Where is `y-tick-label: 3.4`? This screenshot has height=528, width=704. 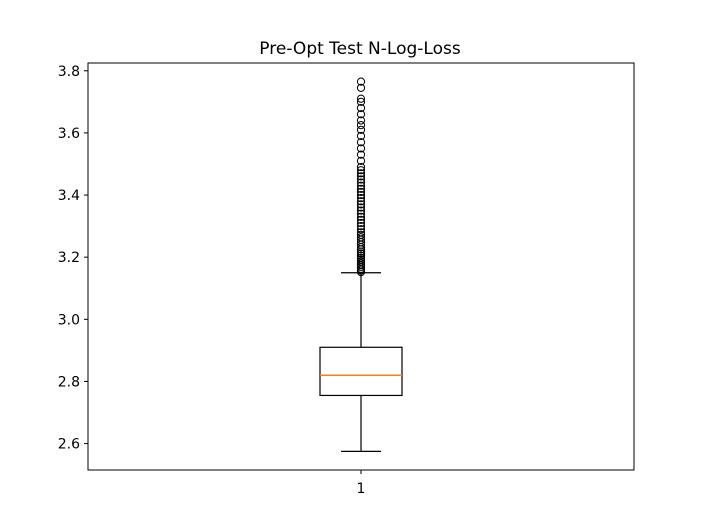
y-tick-label: 3.4 is located at coordinates (69, 196).